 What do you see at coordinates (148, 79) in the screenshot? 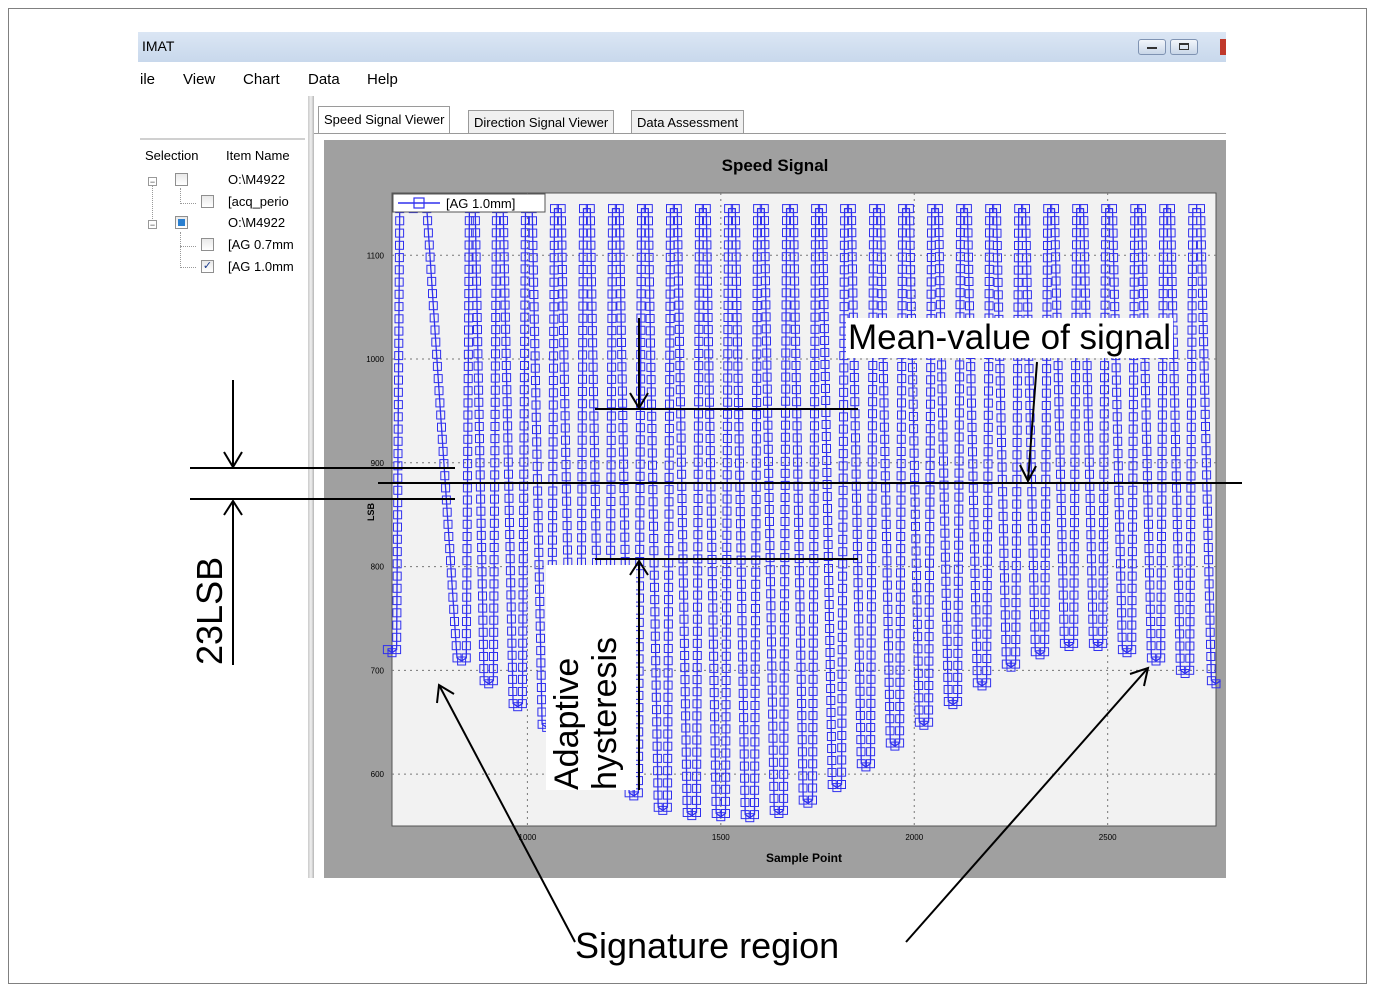
I see `menu-file: ile` at bounding box center [148, 79].